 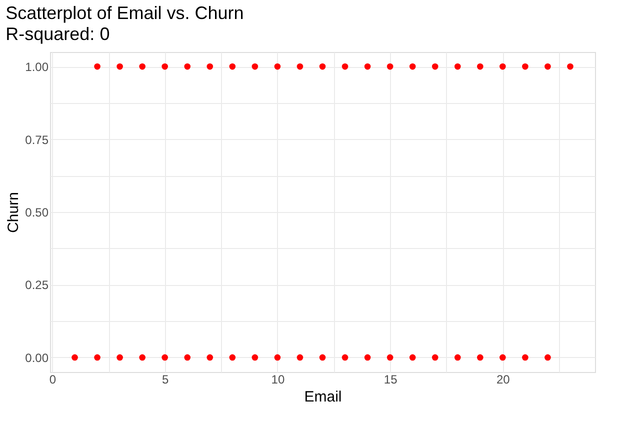 I want to click on x-tick-label: 5, so click(x=166, y=379).